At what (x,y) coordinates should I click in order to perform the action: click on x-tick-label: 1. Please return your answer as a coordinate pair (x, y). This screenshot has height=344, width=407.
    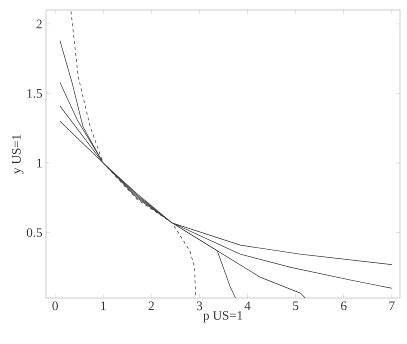
    Looking at the image, I should click on (103, 306).